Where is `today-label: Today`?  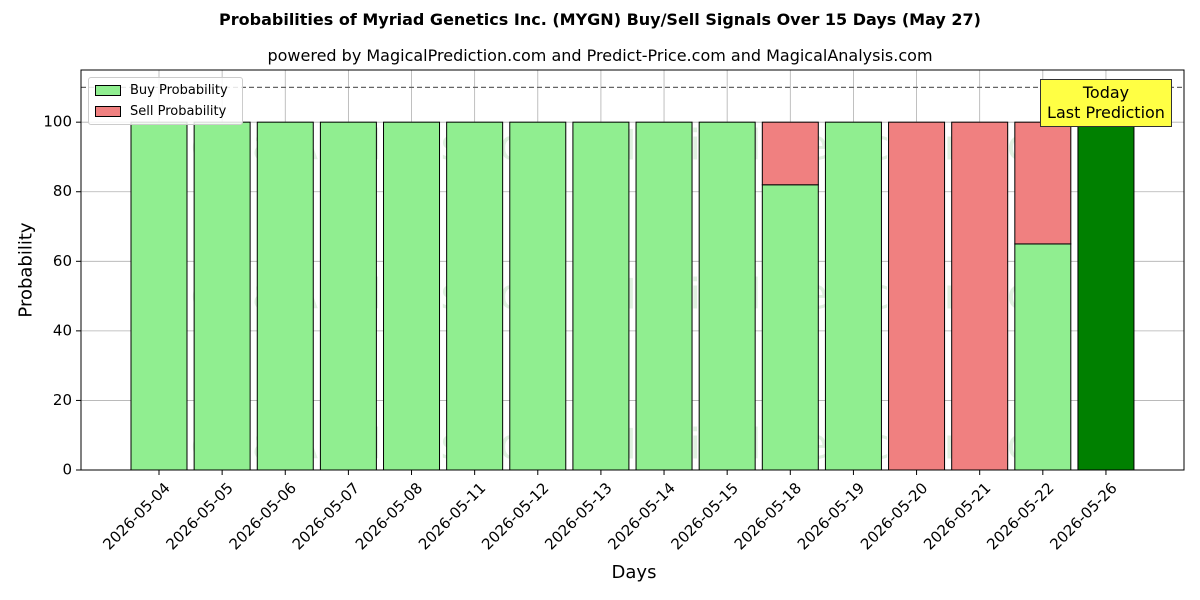 today-label: Today is located at coordinates (1106, 92).